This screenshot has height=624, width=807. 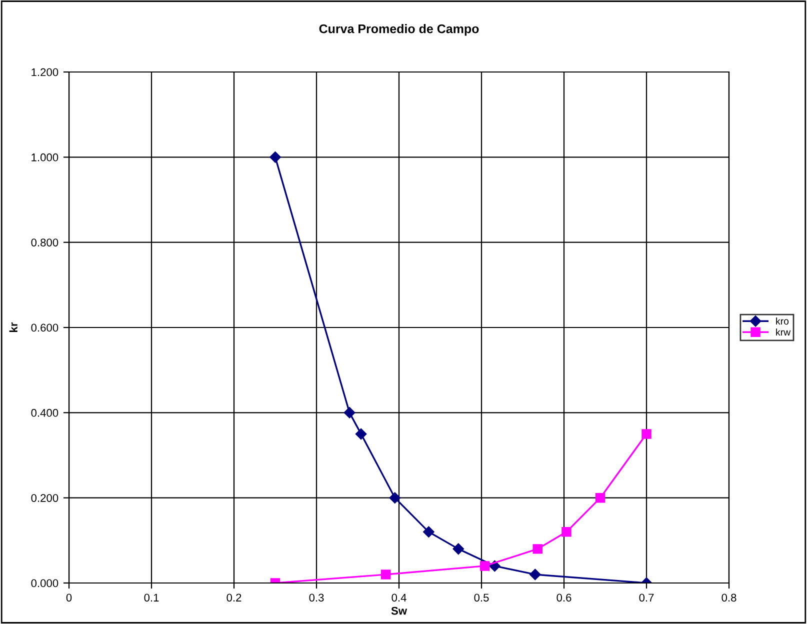 What do you see at coordinates (44, 412) in the screenshot?
I see `y-tick-label: 0.400` at bounding box center [44, 412].